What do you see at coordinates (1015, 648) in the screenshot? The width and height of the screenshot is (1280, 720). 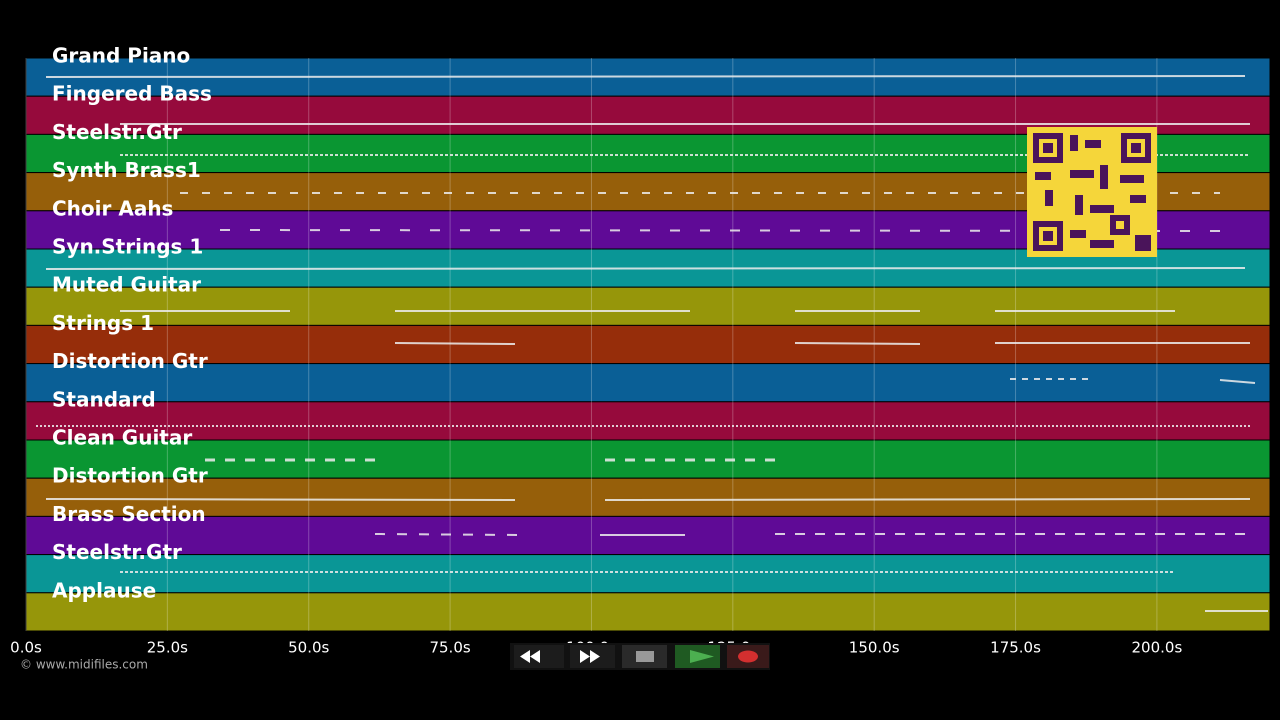 I see `tick-label: 175.0s` at bounding box center [1015, 648].